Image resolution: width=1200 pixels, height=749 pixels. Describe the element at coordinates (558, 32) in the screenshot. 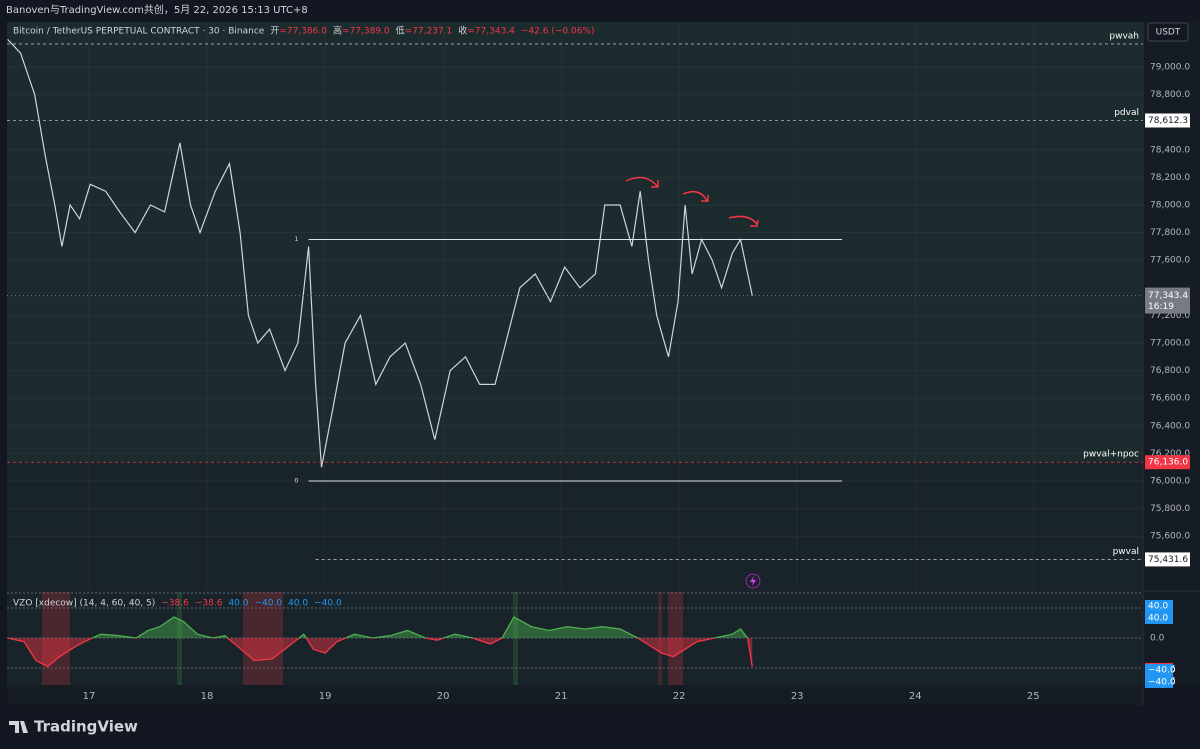

I see `ohlc-value: −42.6 (−0.06%)` at that location.